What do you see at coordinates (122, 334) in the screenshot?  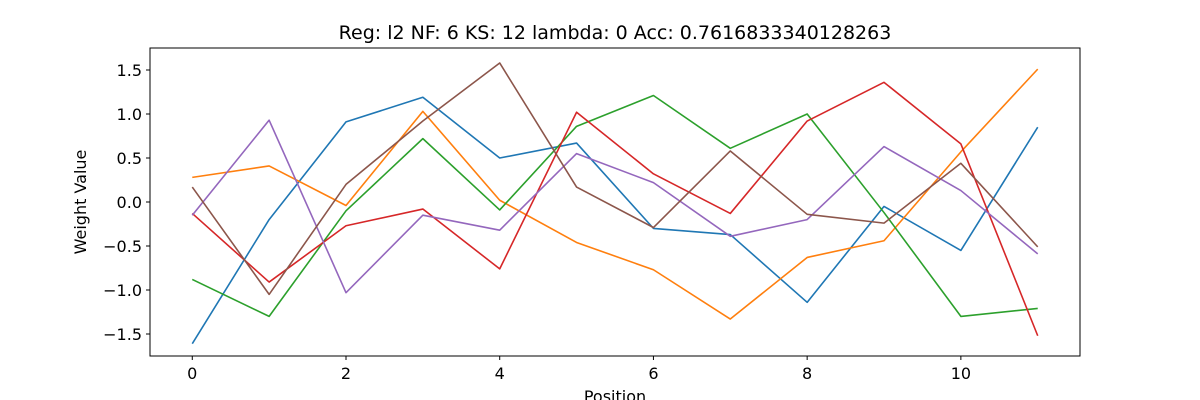 I see `y-tick-label: −1.5` at bounding box center [122, 334].